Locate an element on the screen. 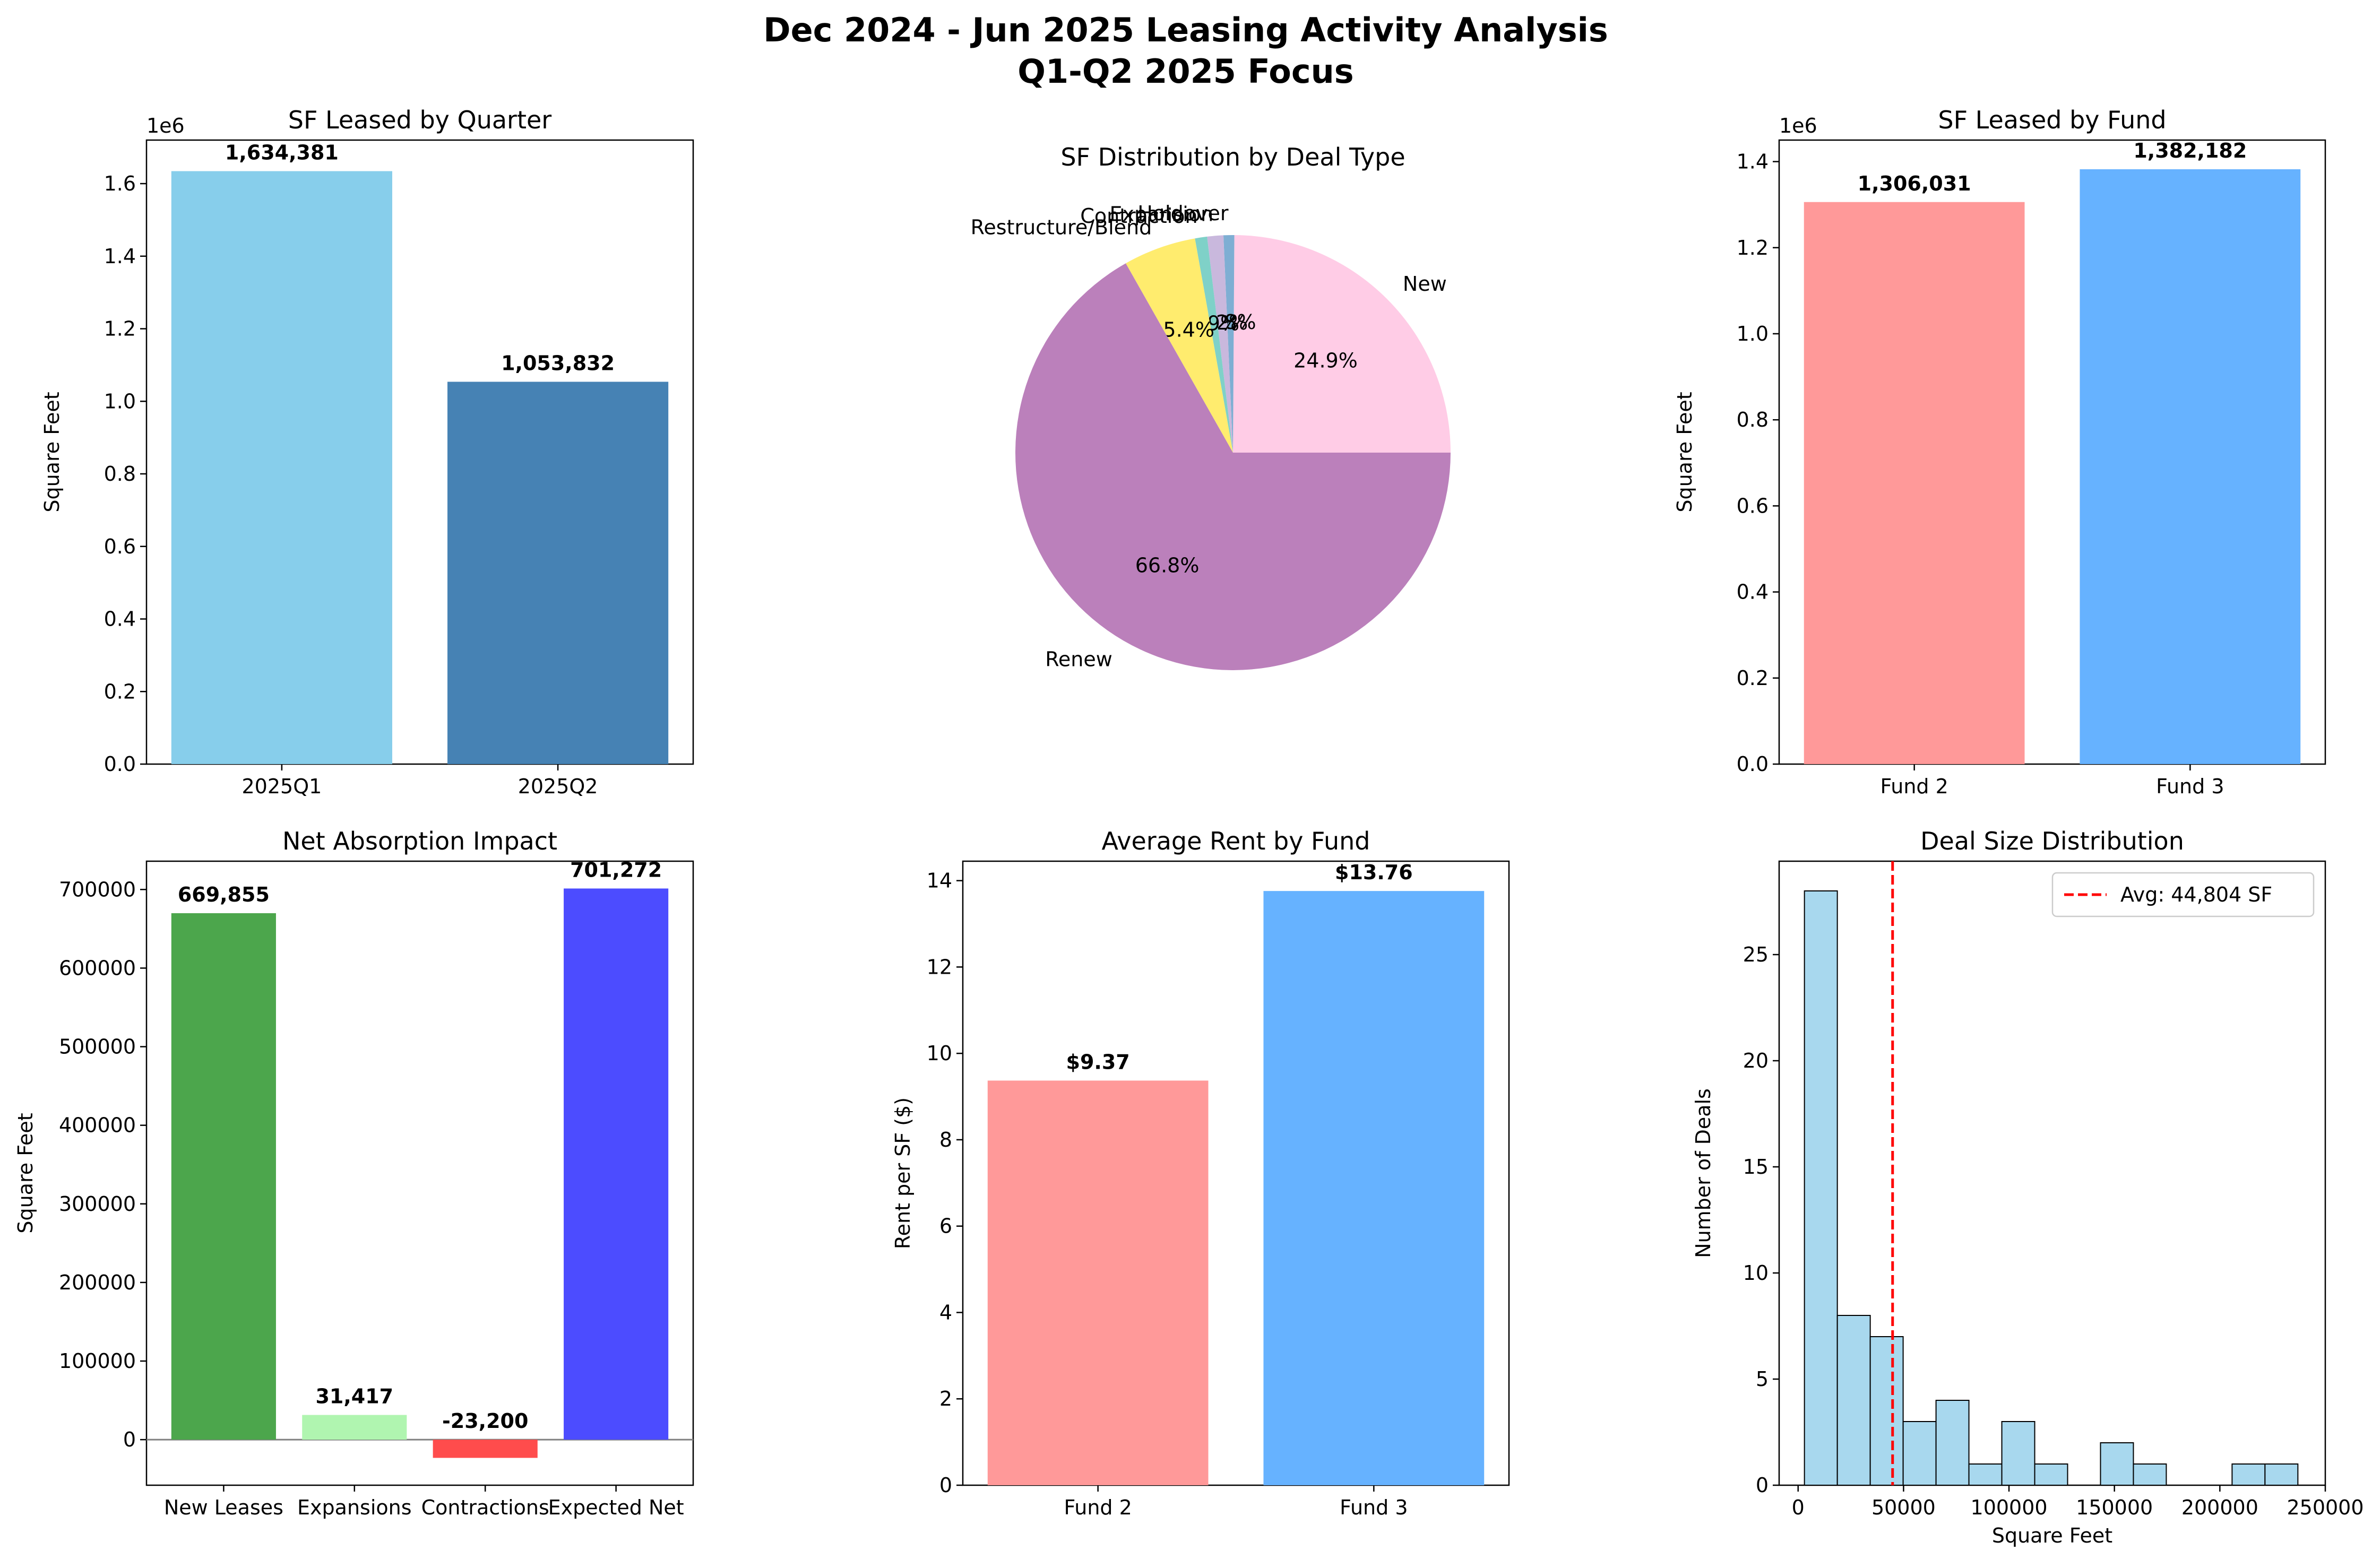  quarter-y-tick-label: 0.0 is located at coordinates (120, 764).